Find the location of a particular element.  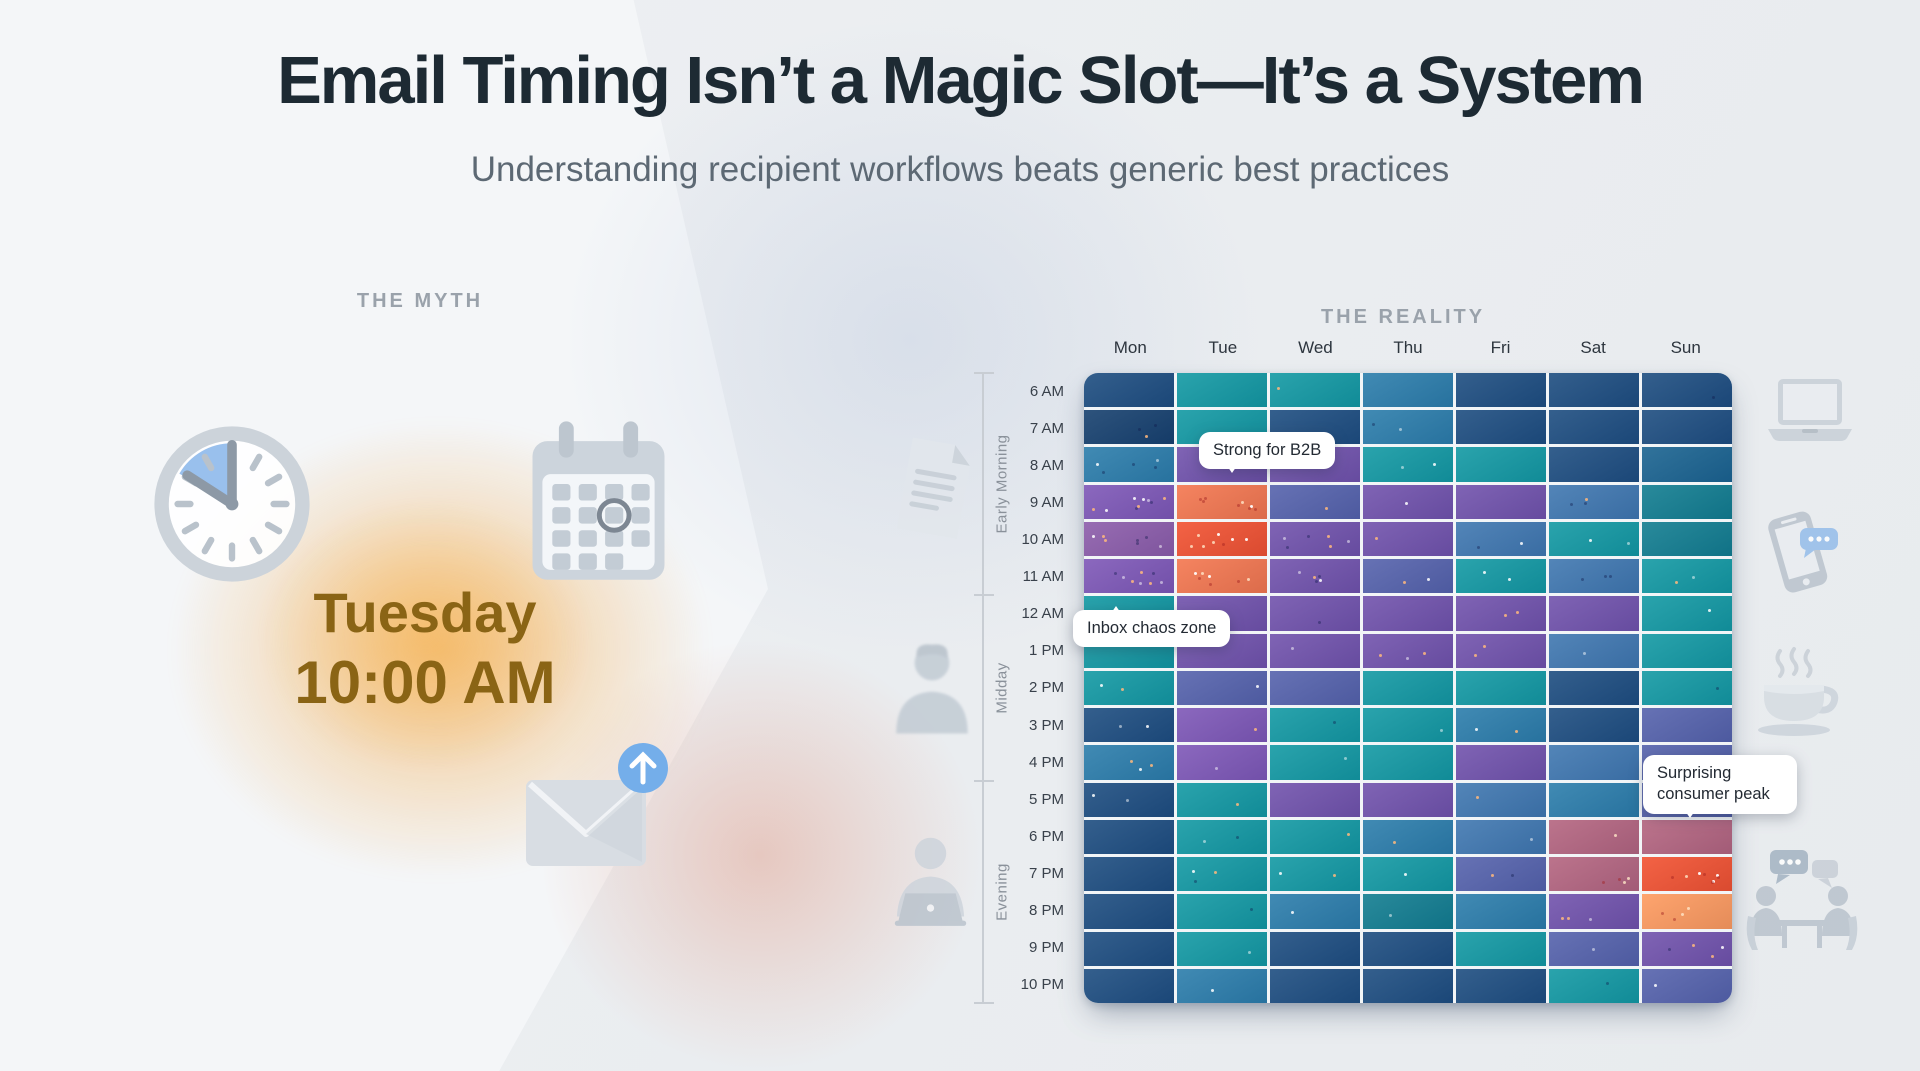

day-axis-labels: Mon Tue Wed Thu Fri Sat Sun is located at coordinates (1408, 351).